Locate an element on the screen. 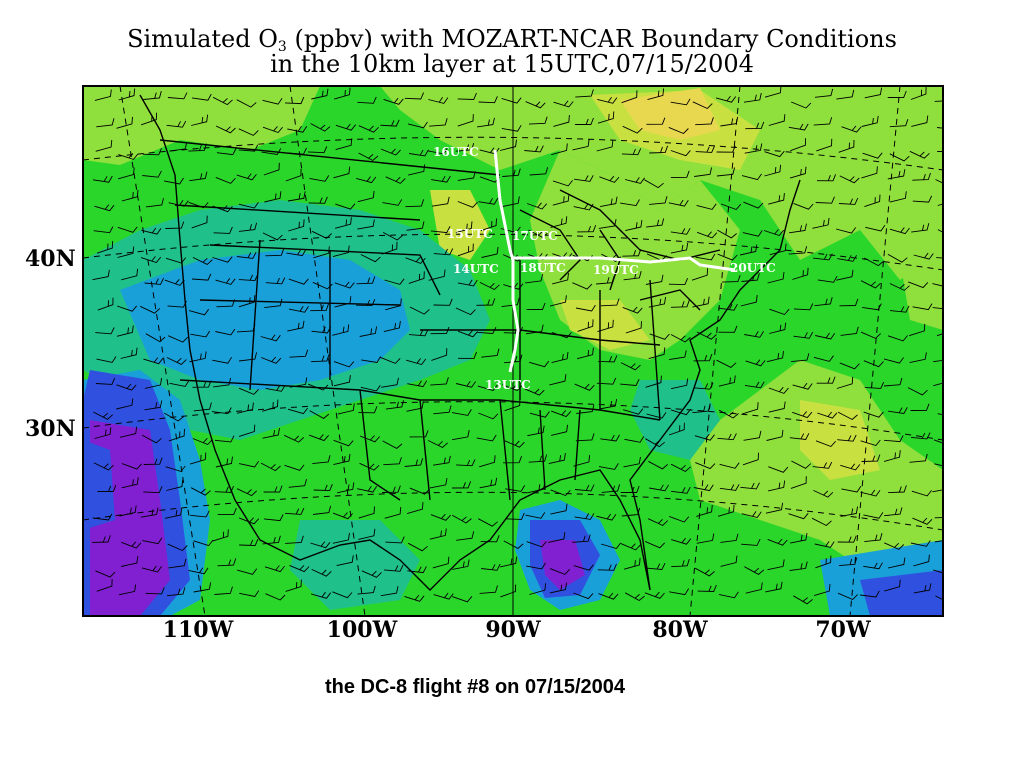 The image size is (1024, 768). flight-label-13utc: 13UTC is located at coordinates (508, 385).